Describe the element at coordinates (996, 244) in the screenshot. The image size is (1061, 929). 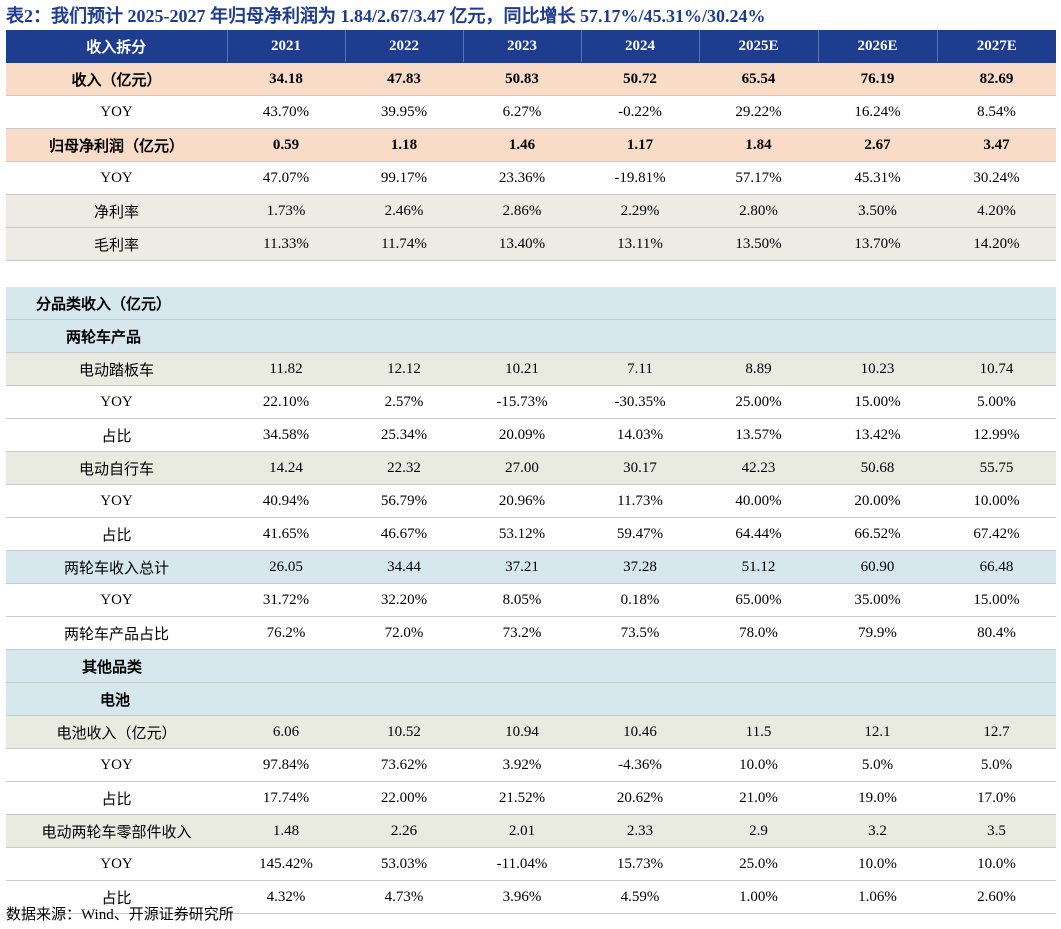
I see `cell-value: 14.20%` at that location.